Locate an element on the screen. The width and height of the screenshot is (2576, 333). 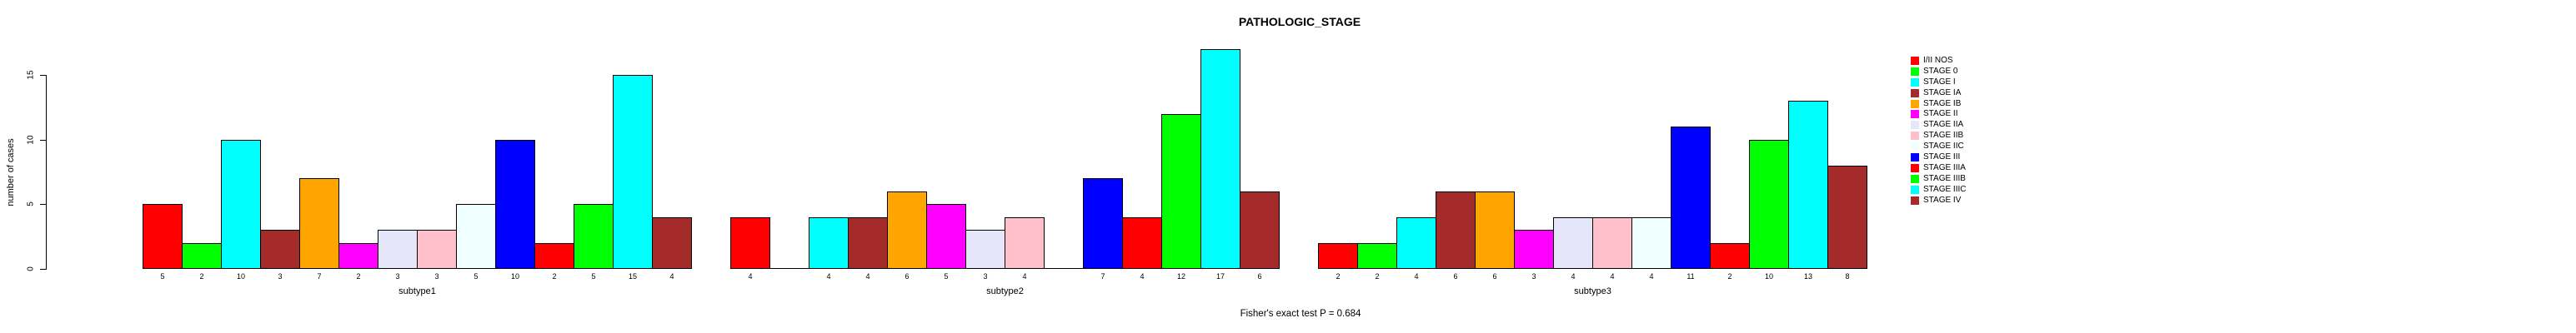
legend-item: STAGE 0 is located at coordinates (1939, 71).